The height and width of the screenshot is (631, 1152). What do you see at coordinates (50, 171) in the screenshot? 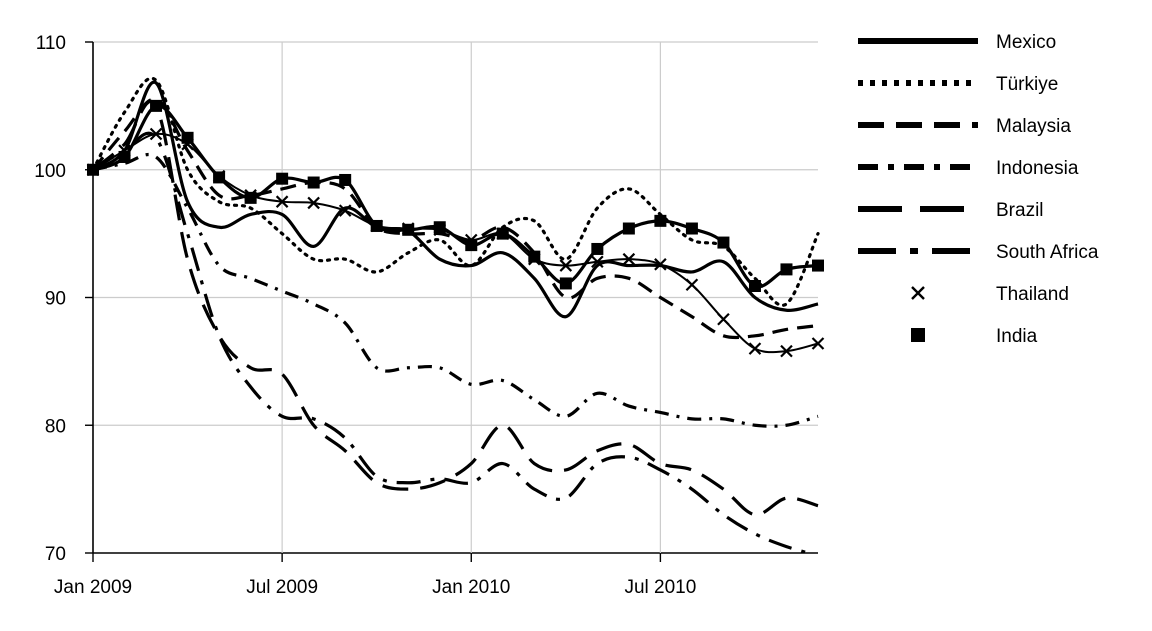
I see `y-tick-label: 100` at bounding box center [50, 171].